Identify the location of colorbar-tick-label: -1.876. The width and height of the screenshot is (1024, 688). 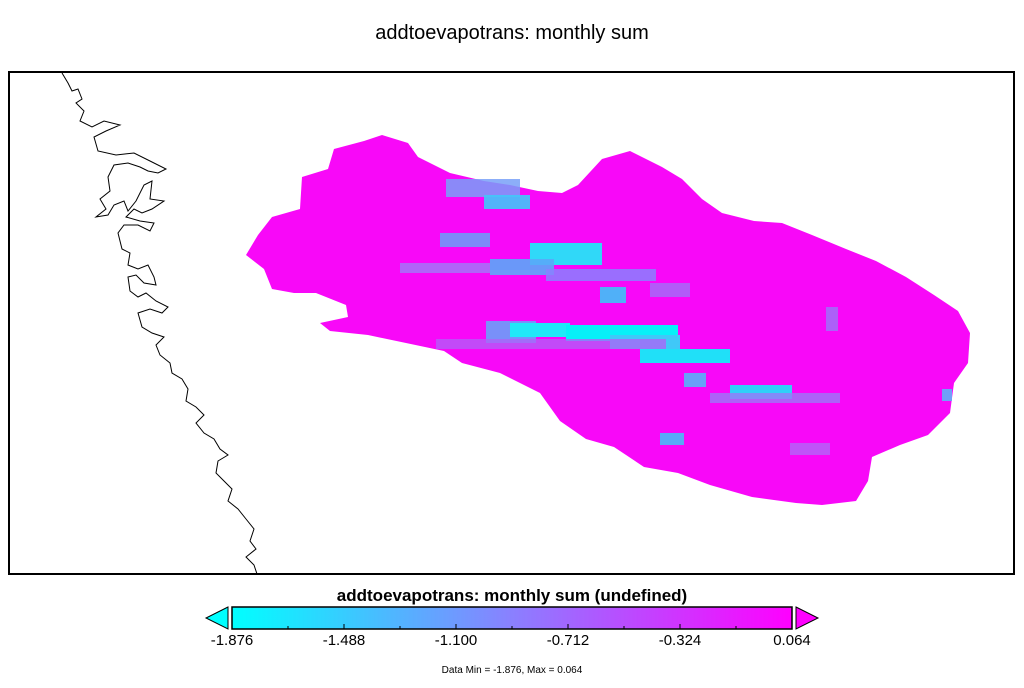
(232, 640).